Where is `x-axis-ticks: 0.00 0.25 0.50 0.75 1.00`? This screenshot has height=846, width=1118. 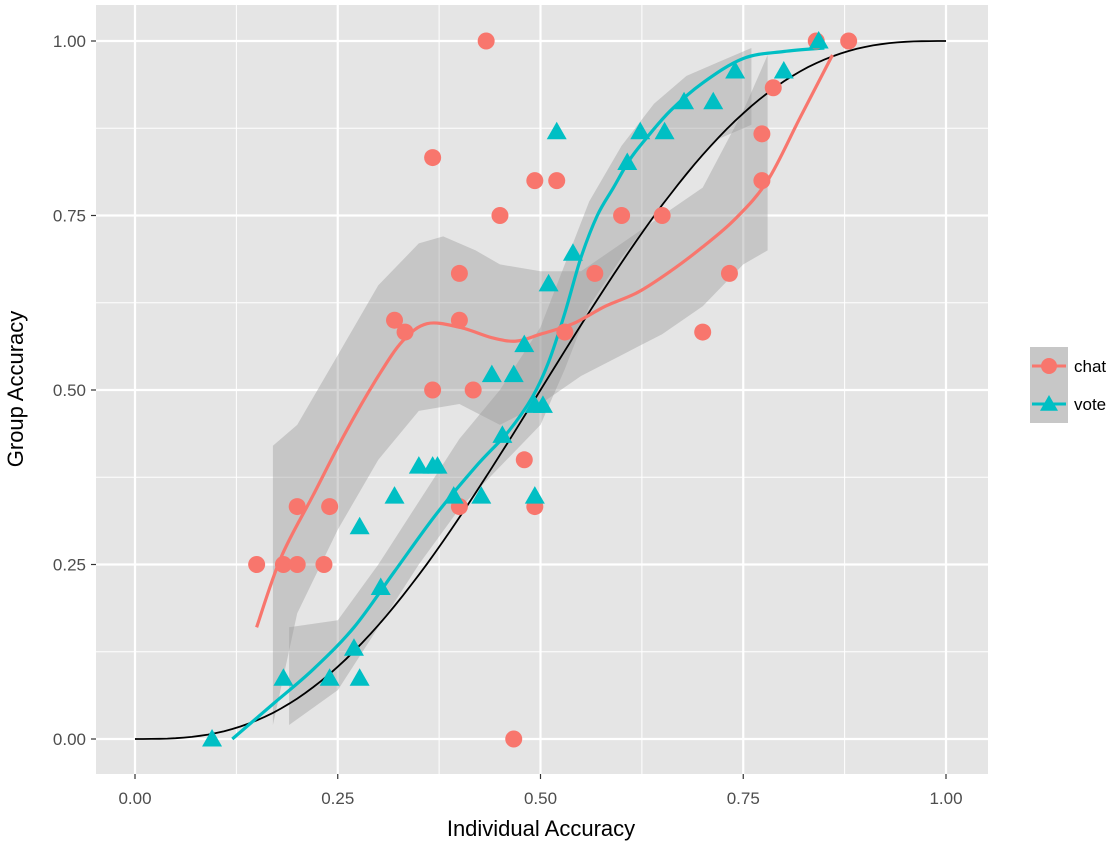
x-axis-ticks: 0.00 0.25 0.50 0.75 1.00 is located at coordinates (540, 791).